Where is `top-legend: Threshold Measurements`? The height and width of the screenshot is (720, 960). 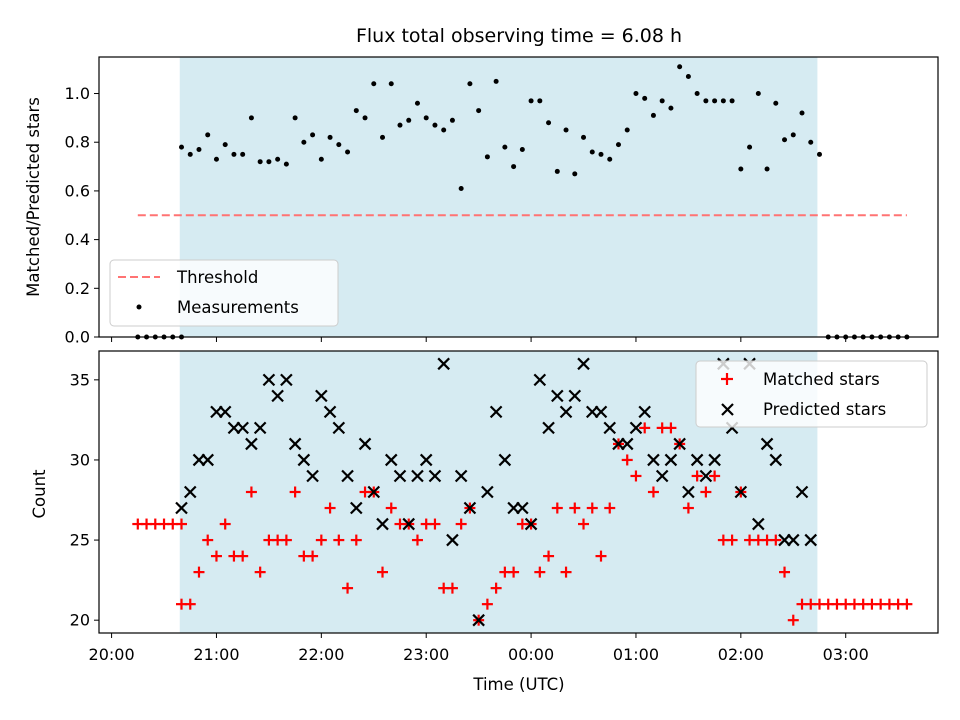
top-legend: Threshold Measurements is located at coordinates (224, 293).